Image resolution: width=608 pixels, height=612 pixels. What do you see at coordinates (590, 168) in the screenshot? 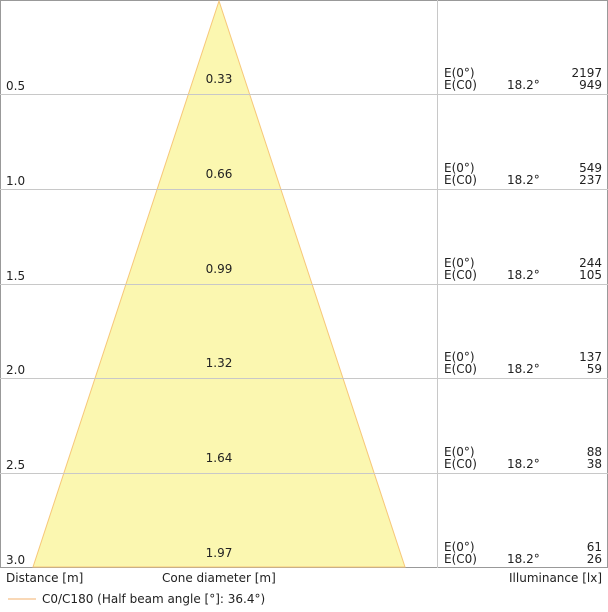
I see `e0-value: 549` at bounding box center [590, 168].